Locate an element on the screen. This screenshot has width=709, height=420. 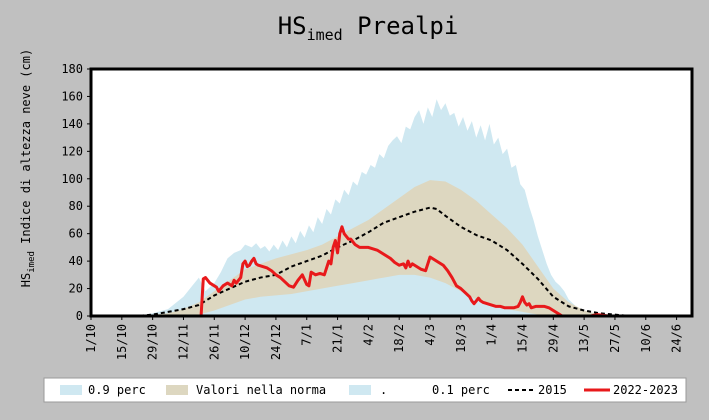
x-tick-label: 15/10 is located at coordinates (122, 342).